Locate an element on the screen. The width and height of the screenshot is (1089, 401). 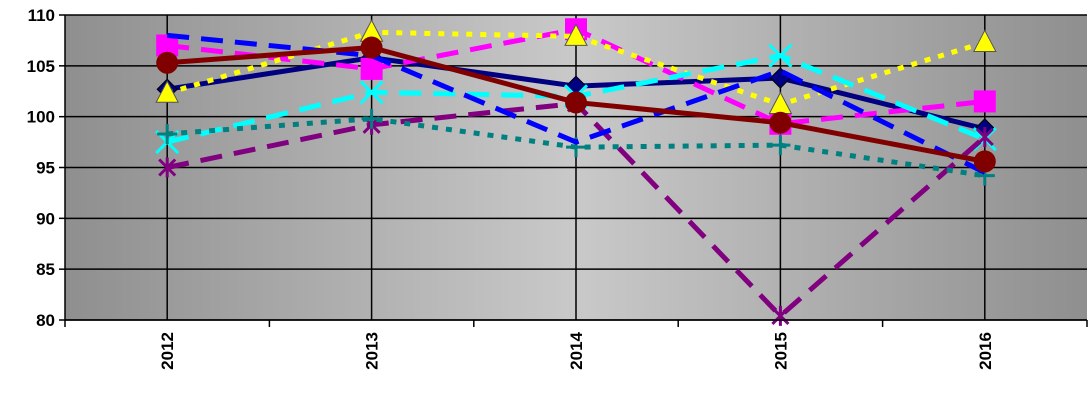
x-tick-label: 2014 is located at coordinates (576, 350).